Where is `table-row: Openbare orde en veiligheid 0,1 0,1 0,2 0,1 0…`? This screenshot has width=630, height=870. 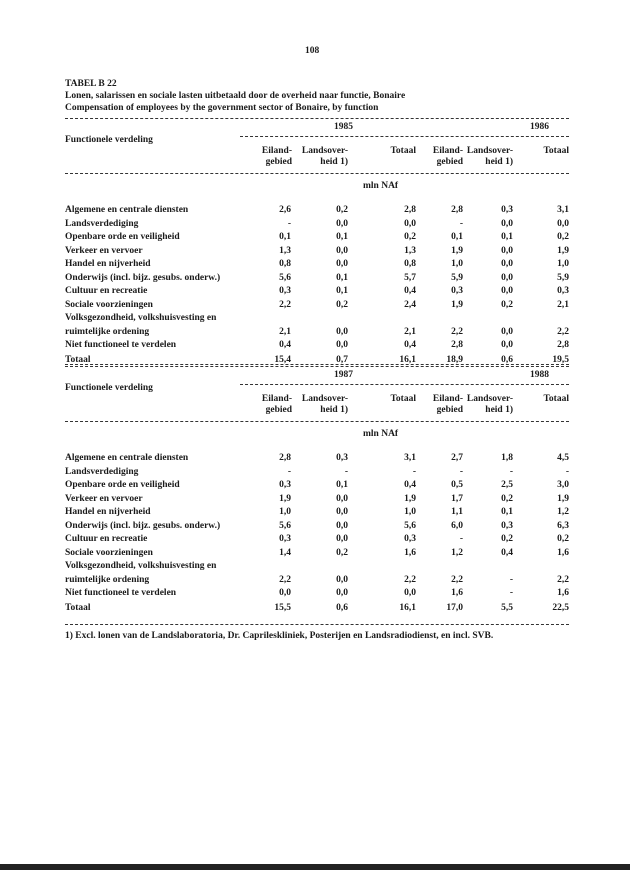 table-row: Openbare orde en veiligheid 0,1 0,1 0,2 0,1 0… is located at coordinates (317, 237).